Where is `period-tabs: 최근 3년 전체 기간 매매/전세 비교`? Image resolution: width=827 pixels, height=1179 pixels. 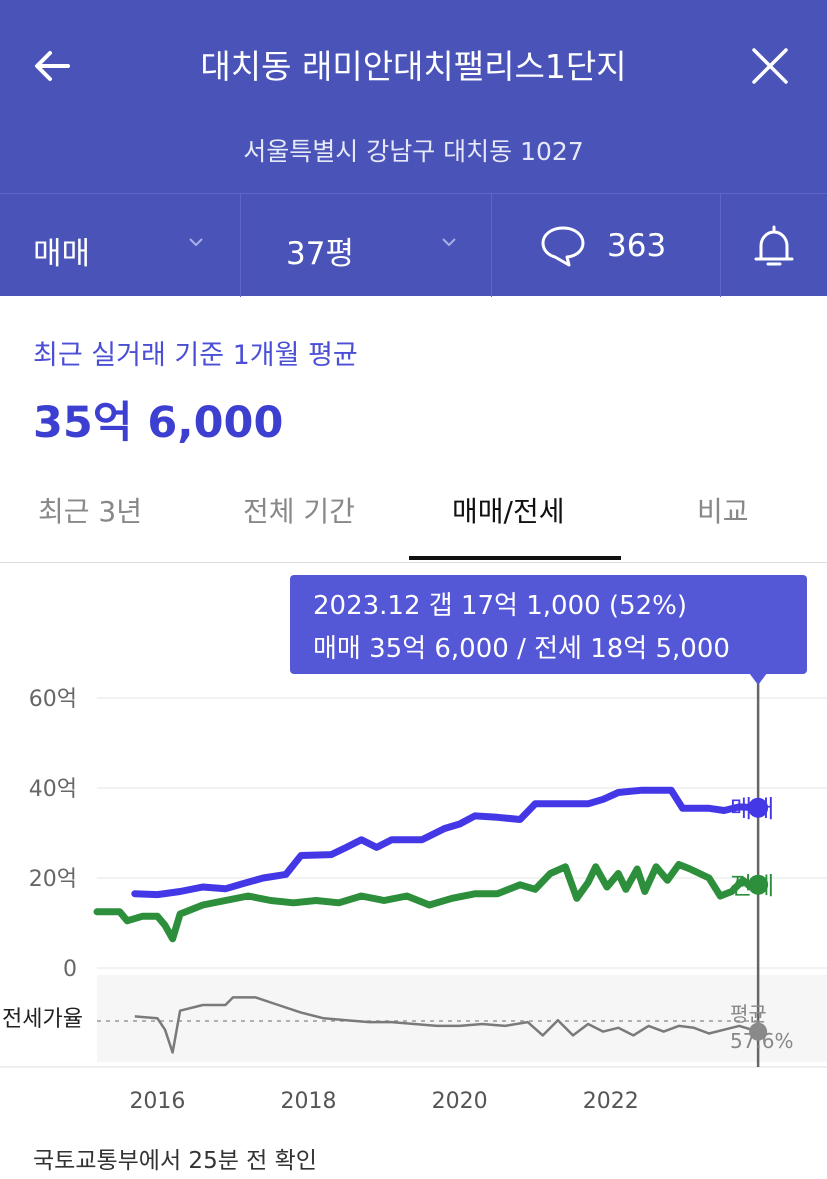 period-tabs: 최근 3년 전체 기간 매매/전세 비교 is located at coordinates (413, 516).